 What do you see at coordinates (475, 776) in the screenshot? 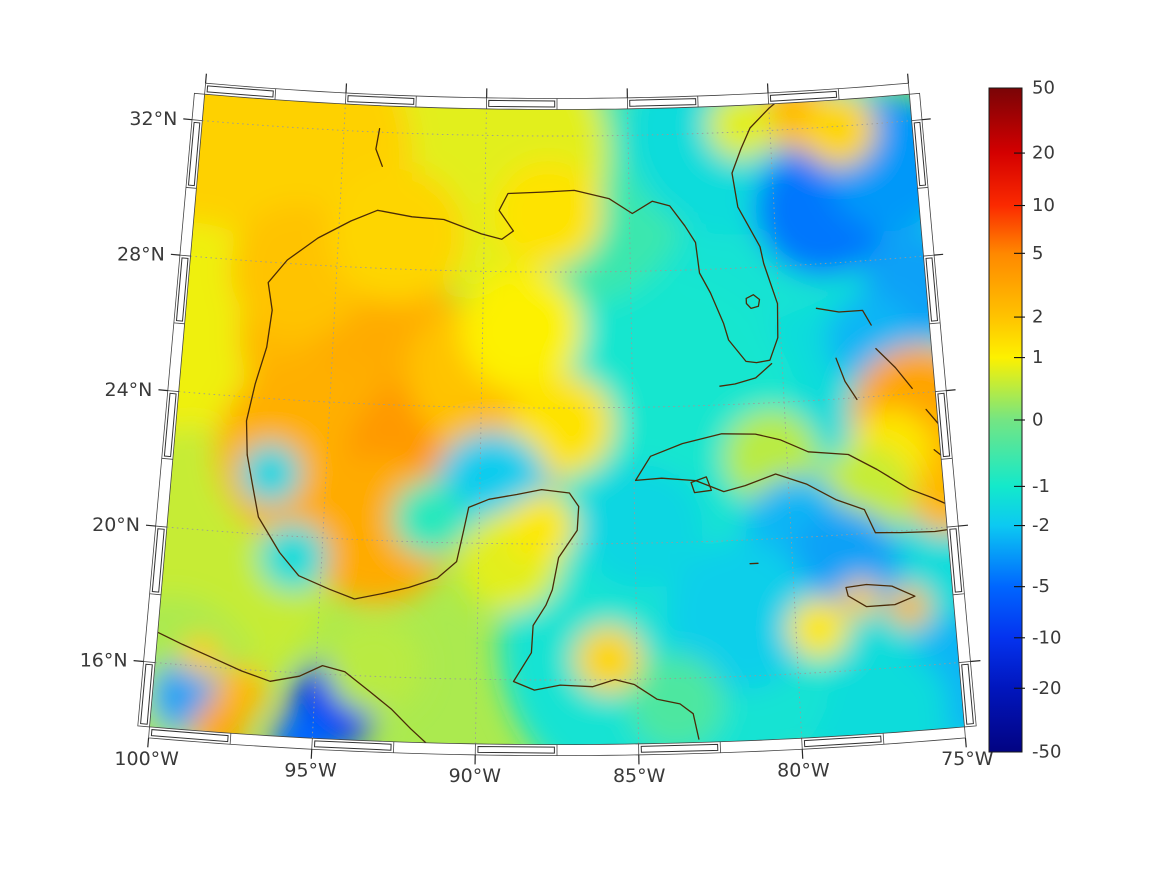
I see `lon-tick-label: 90°W` at bounding box center [475, 776].